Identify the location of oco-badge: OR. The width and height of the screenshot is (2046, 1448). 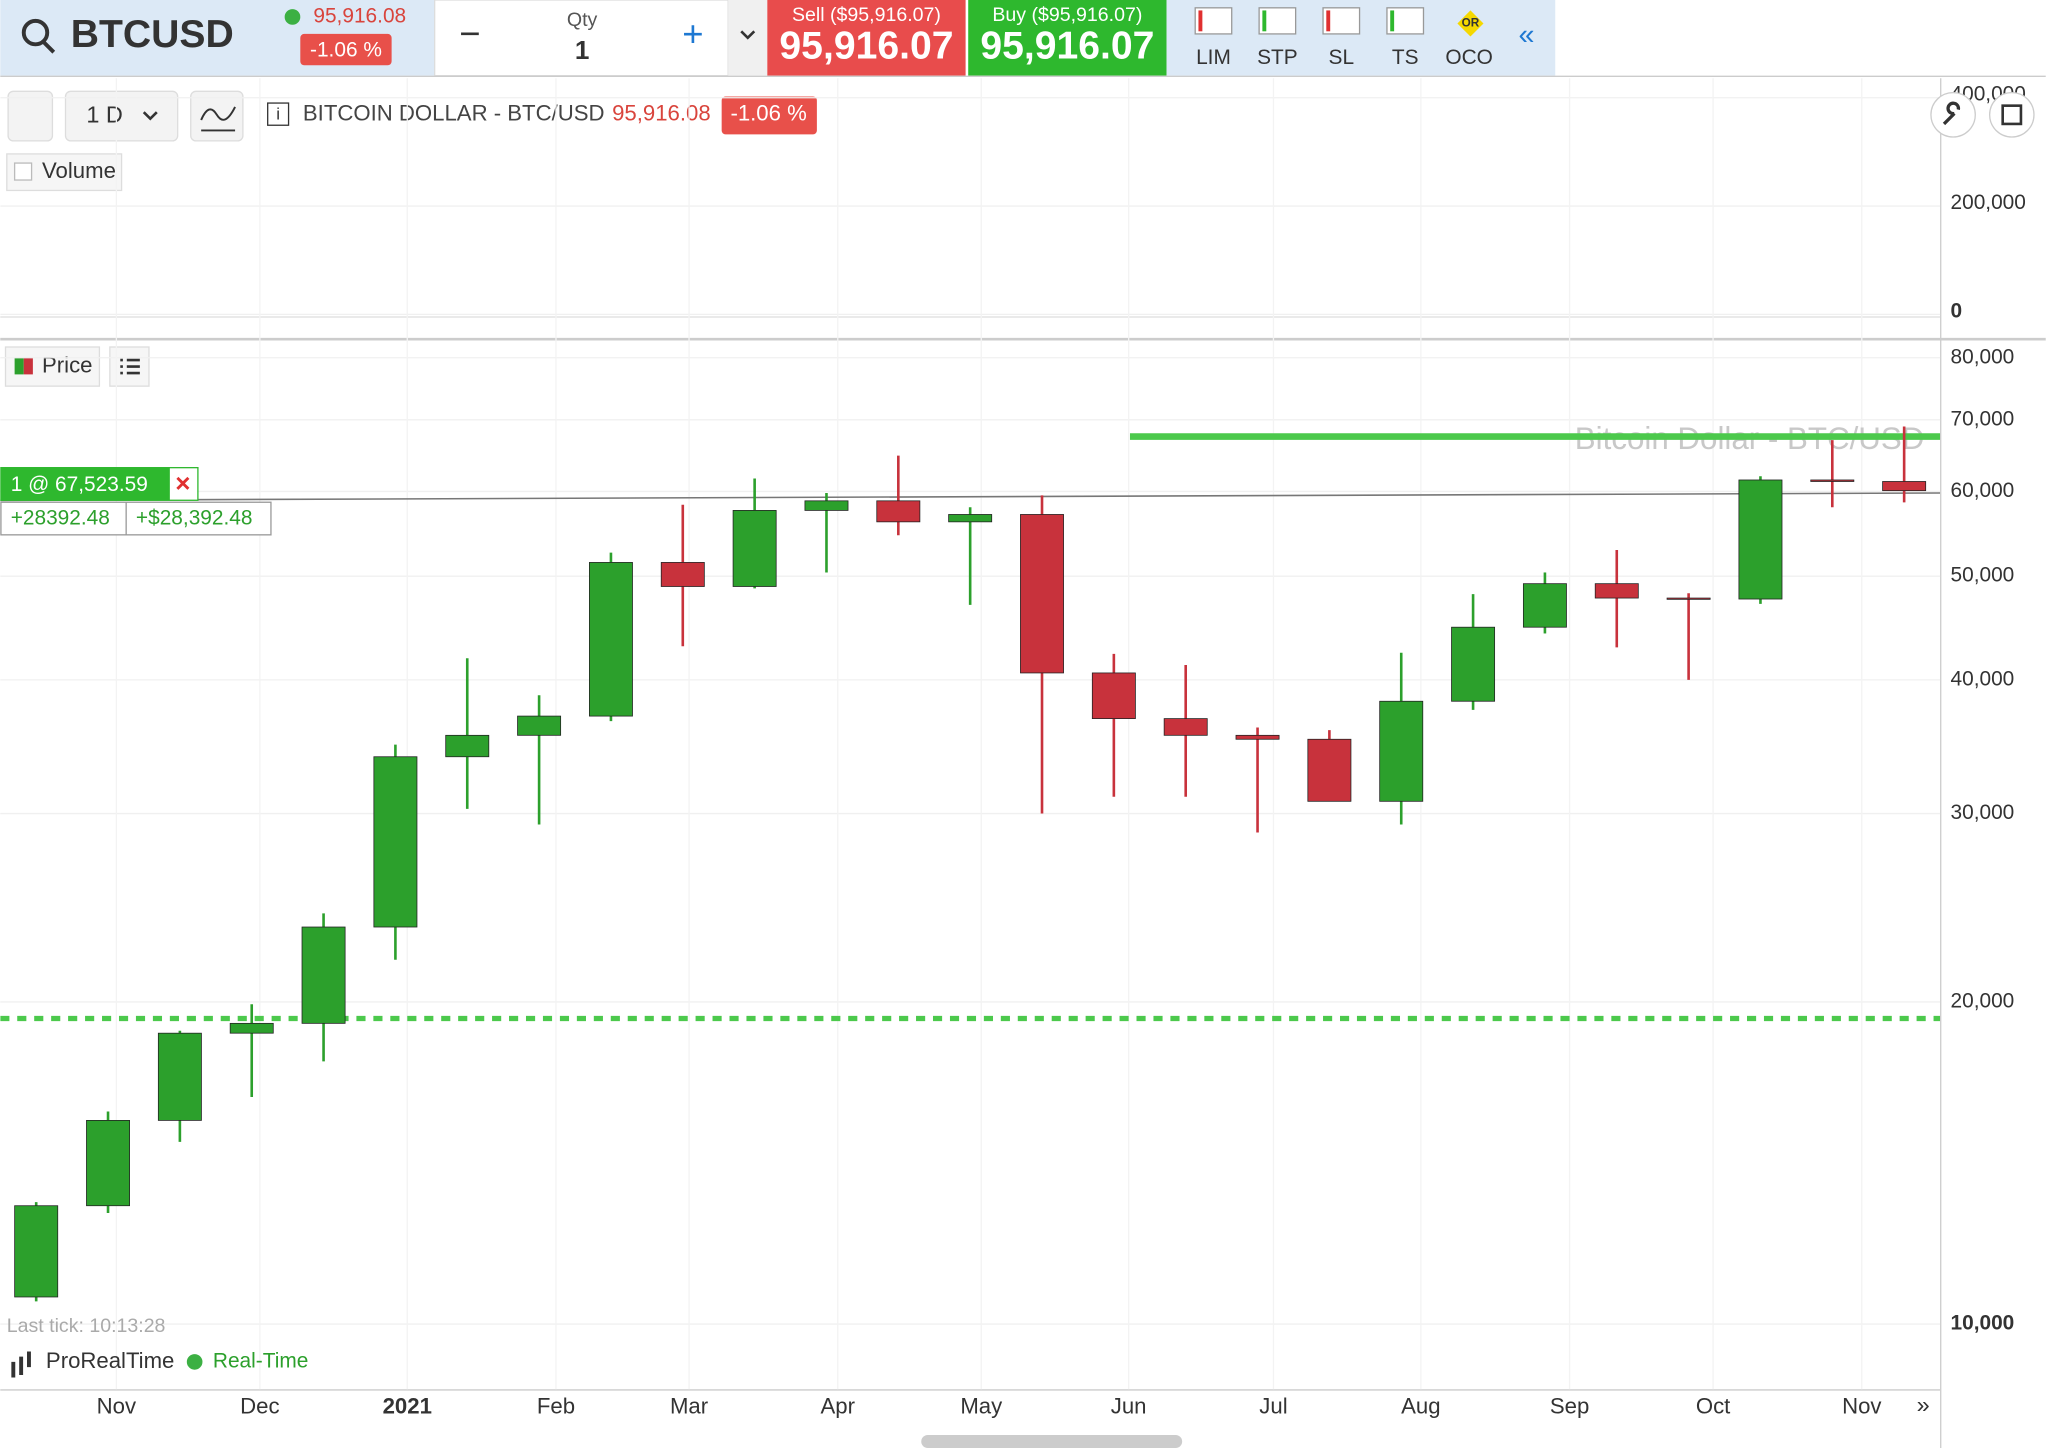
(1471, 23).